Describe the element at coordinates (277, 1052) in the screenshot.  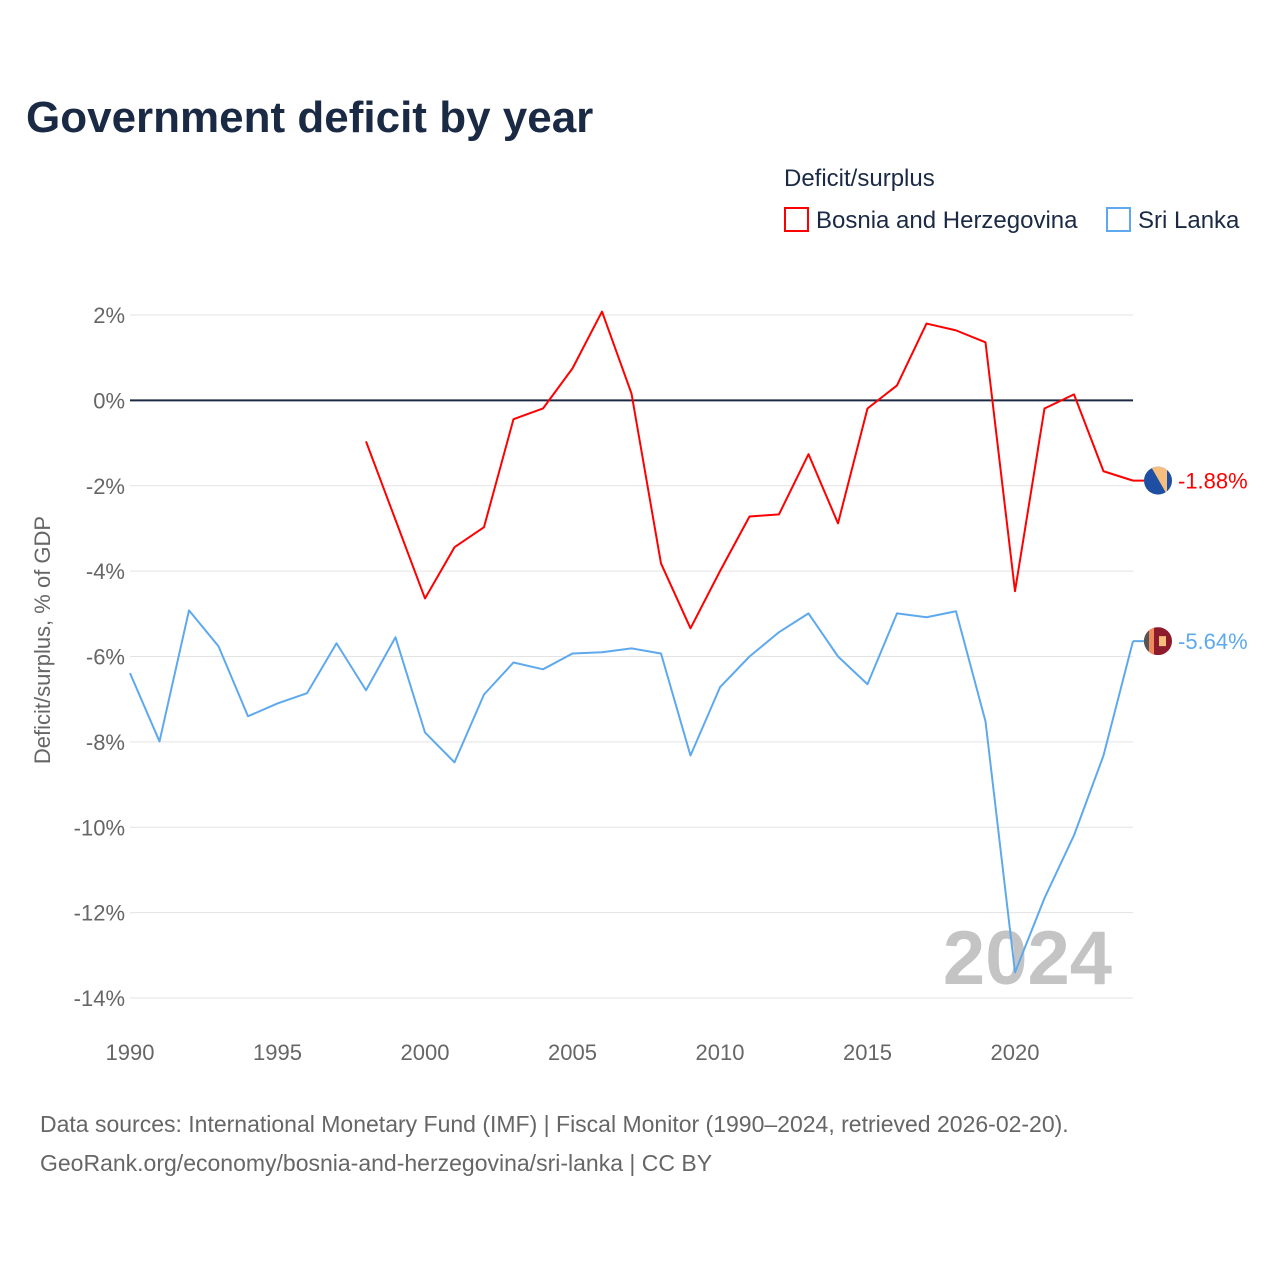
I see `x-tick-label: 1995` at that location.